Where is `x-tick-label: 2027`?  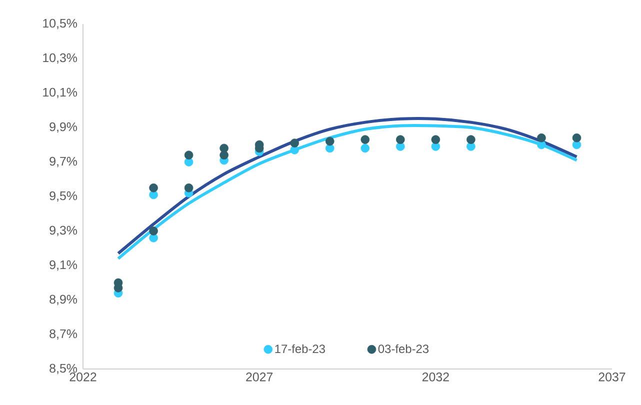 x-tick-label: 2027 is located at coordinates (259, 377).